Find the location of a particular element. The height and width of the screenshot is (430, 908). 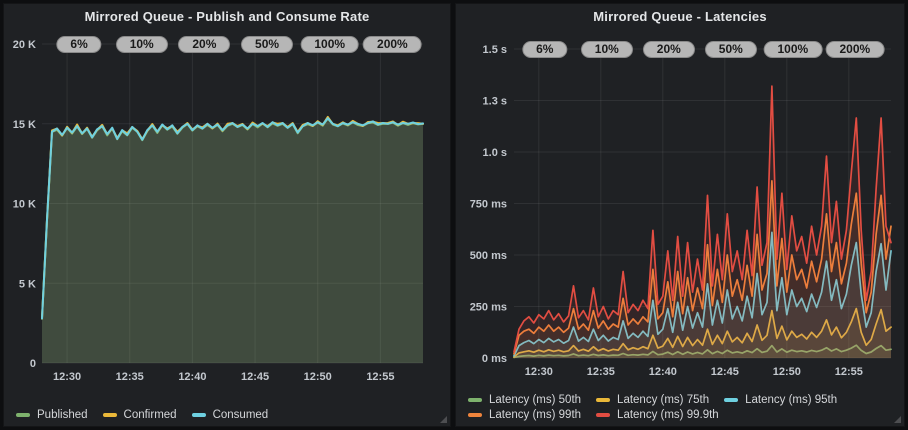

y-axis-tick-label: 10 K is located at coordinates (24, 205).